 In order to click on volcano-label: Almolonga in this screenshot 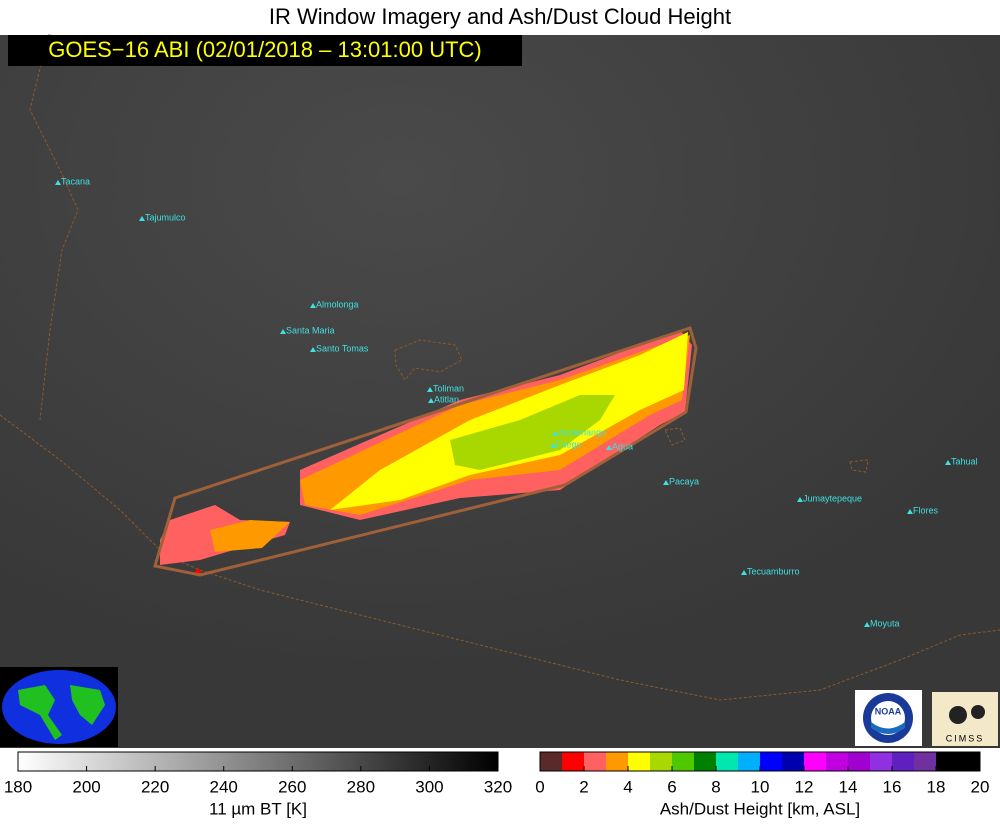, I will do `click(337, 304)`.